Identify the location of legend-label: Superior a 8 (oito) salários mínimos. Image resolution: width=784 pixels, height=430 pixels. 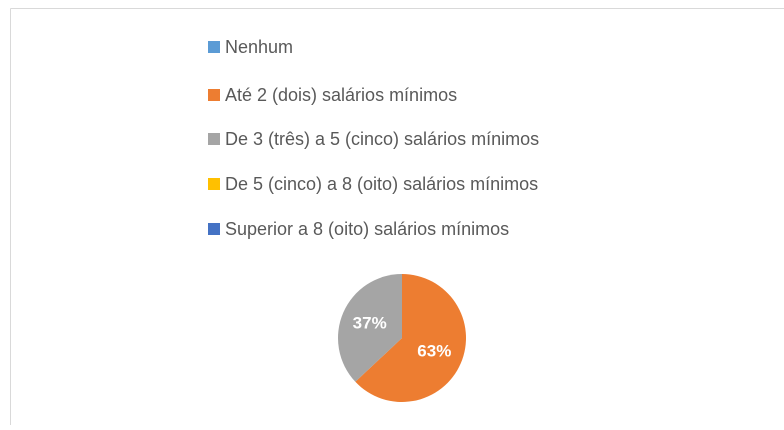
(367, 229).